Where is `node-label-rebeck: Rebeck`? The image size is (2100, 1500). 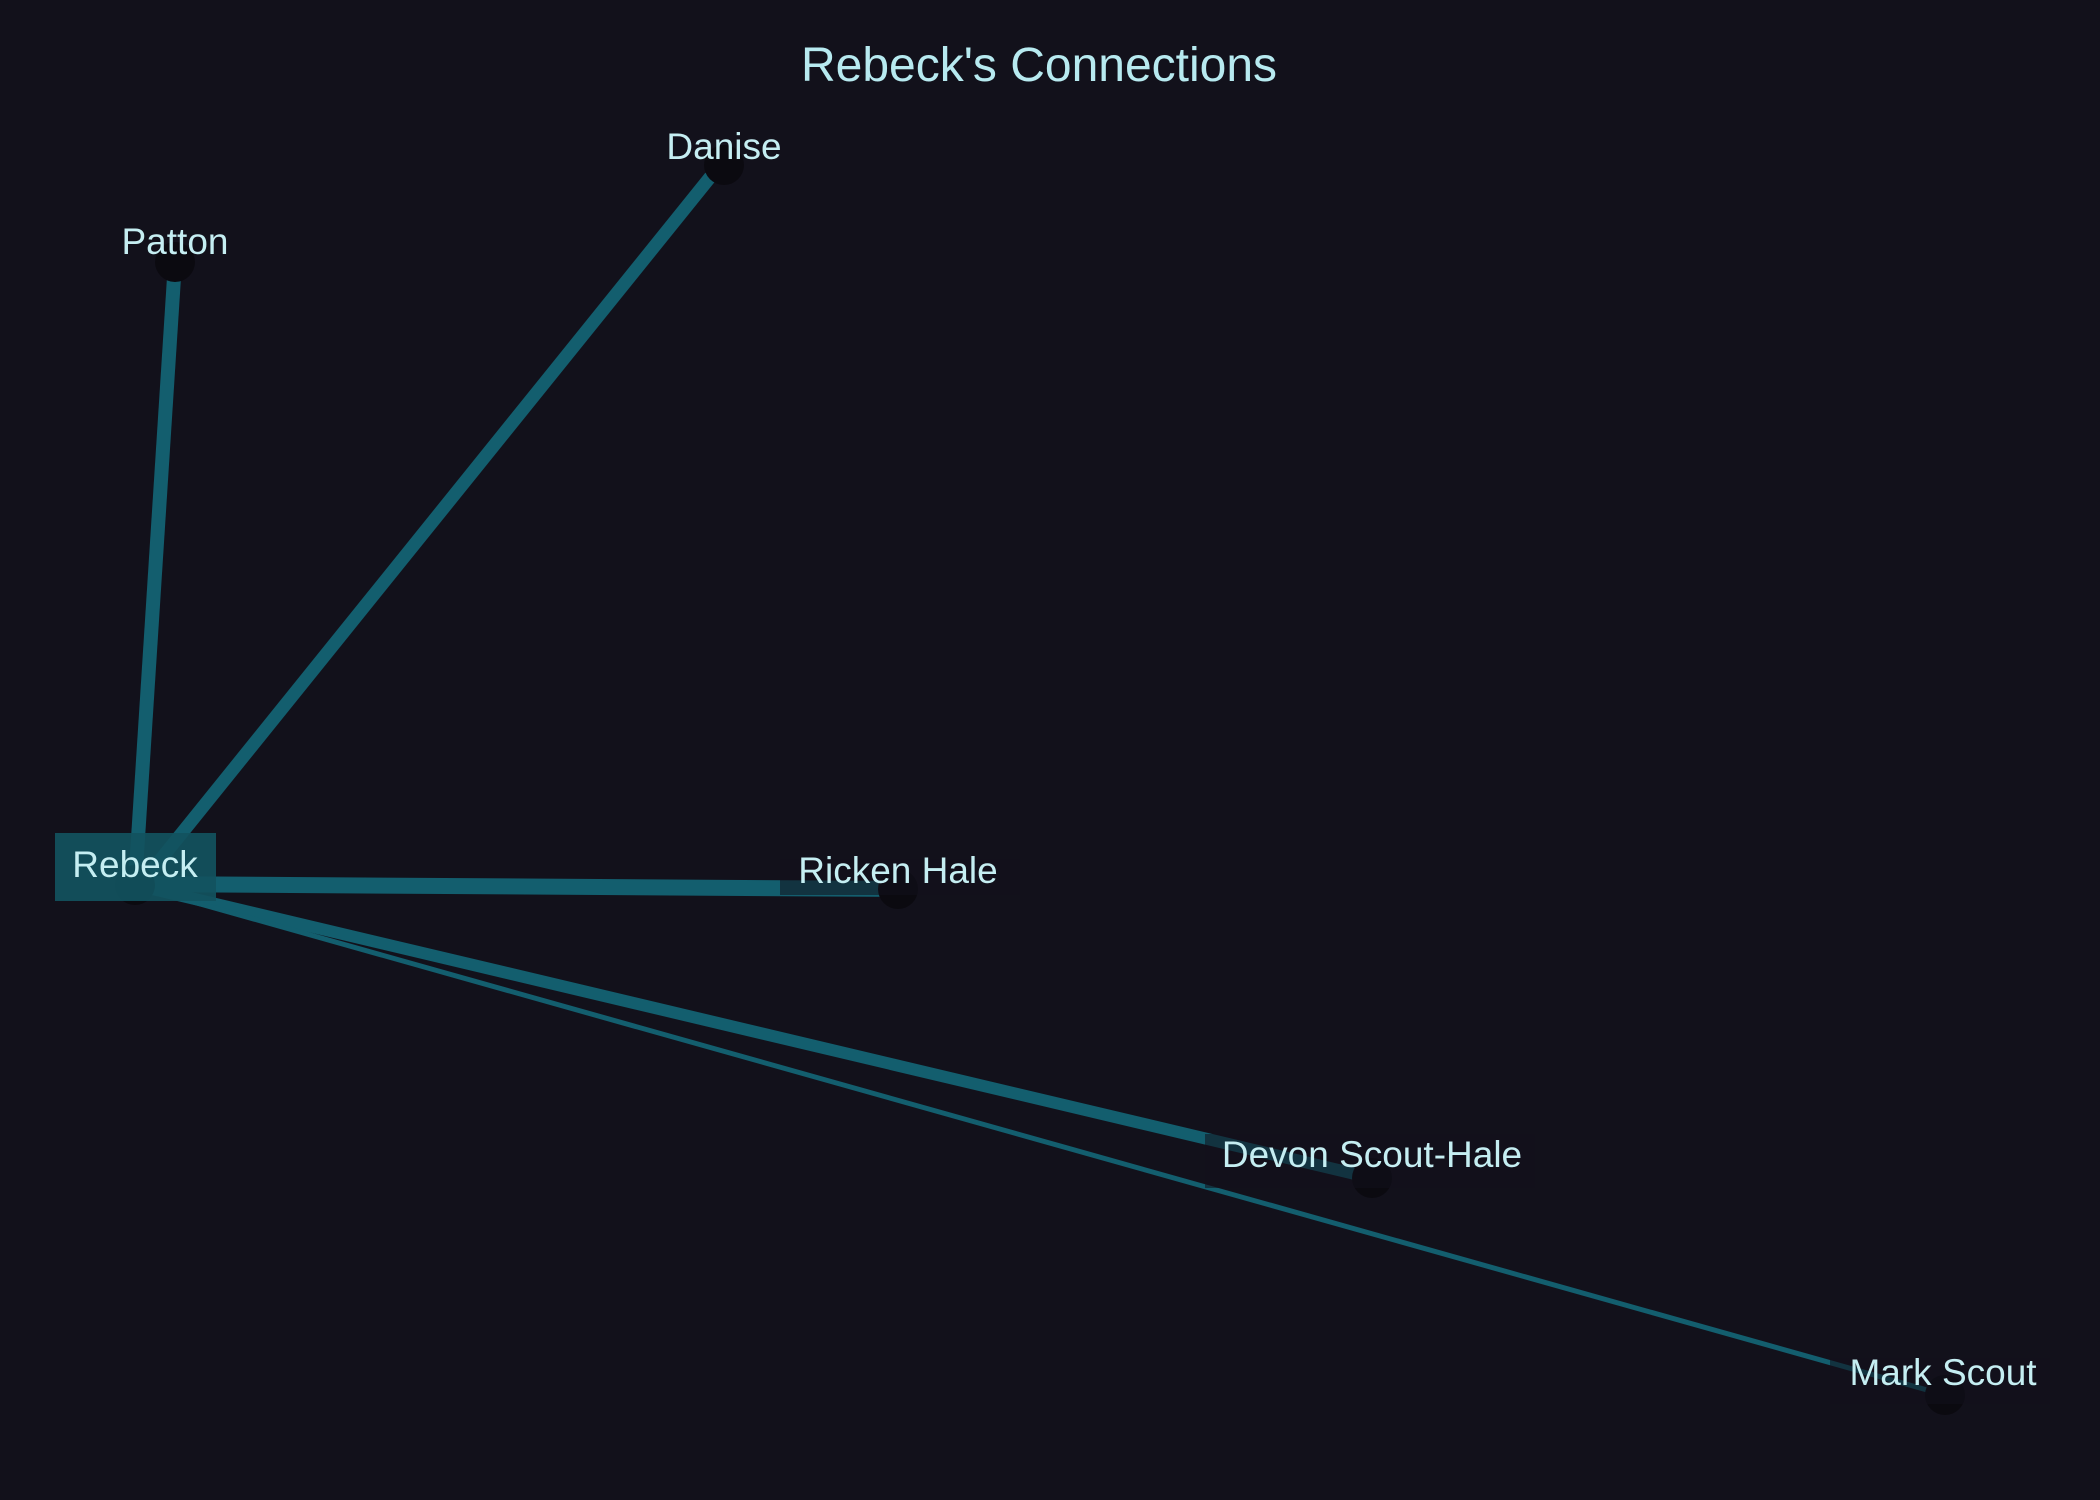
node-label-rebeck: Rebeck is located at coordinates (135, 864).